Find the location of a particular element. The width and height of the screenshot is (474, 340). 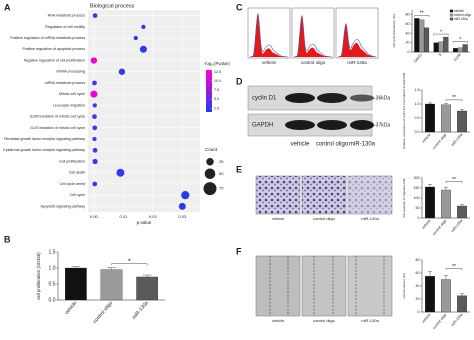

y-tick-label: Cell cycle is located at coordinates (77, 195).